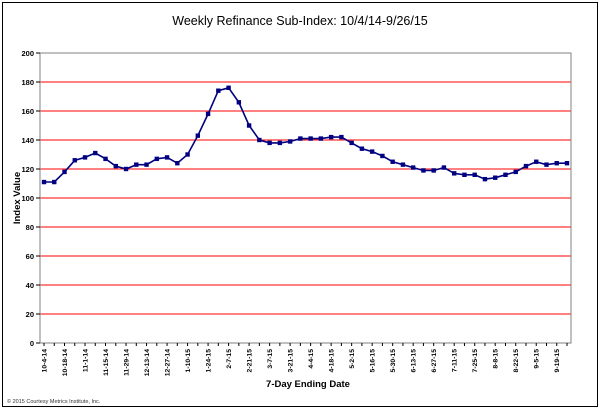 The width and height of the screenshot is (602, 411). Describe the element at coordinates (537, 359) in the screenshot. I see `x-tick-label: 9-5-15` at that location.